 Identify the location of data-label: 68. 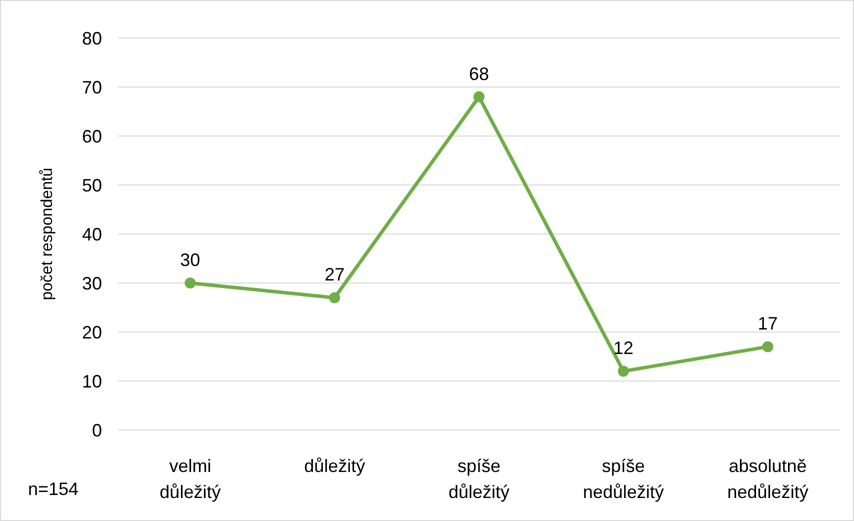
(479, 74).